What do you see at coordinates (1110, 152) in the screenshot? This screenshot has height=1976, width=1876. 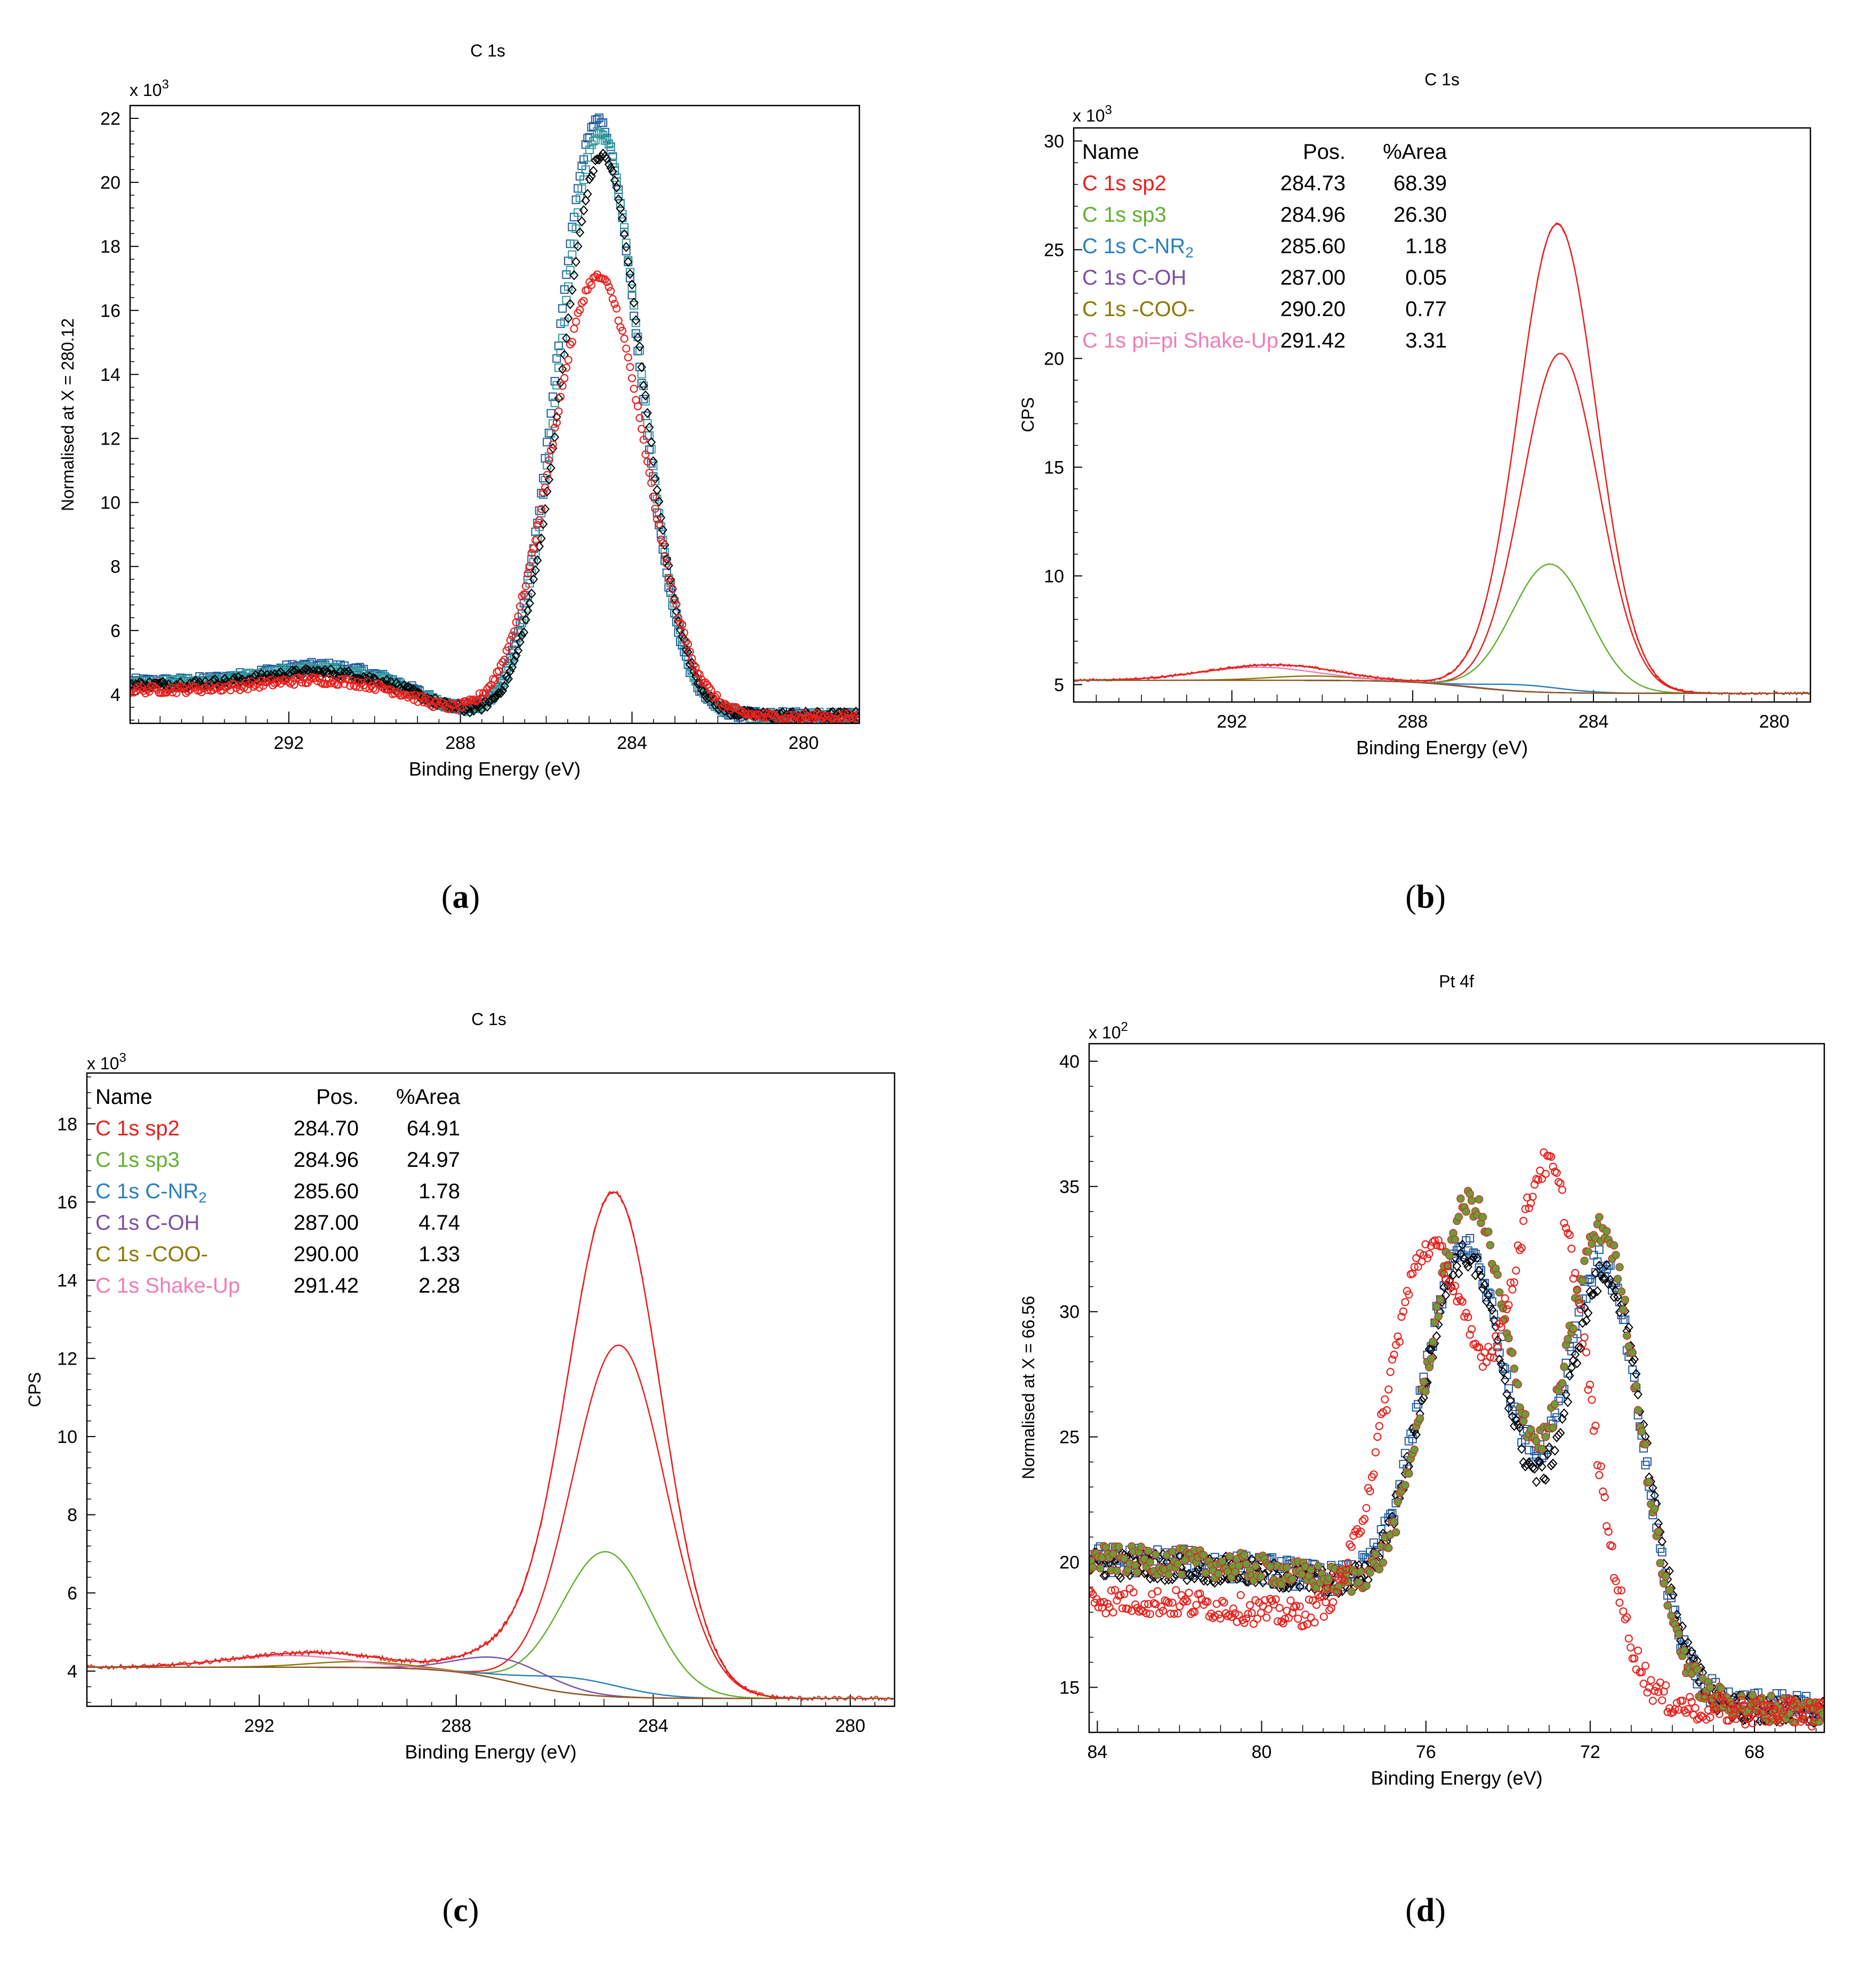 I see `legend-header-name: Name` at bounding box center [1110, 152].